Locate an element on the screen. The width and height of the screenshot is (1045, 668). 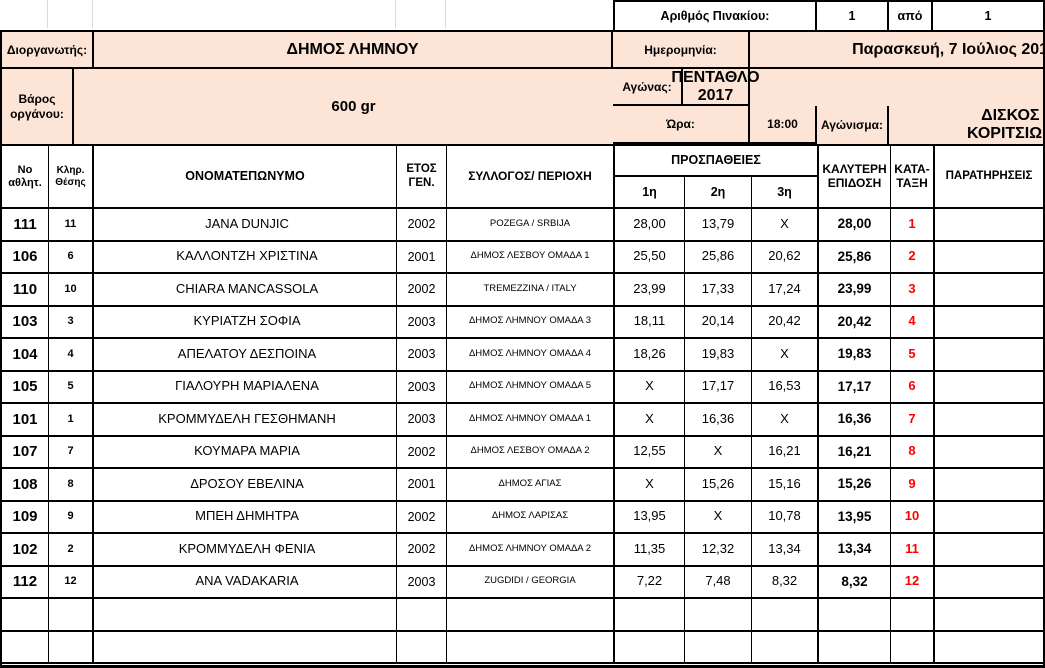
athlete-name-cell: CHIARA MANCASSOLA is located at coordinates (245, 290).